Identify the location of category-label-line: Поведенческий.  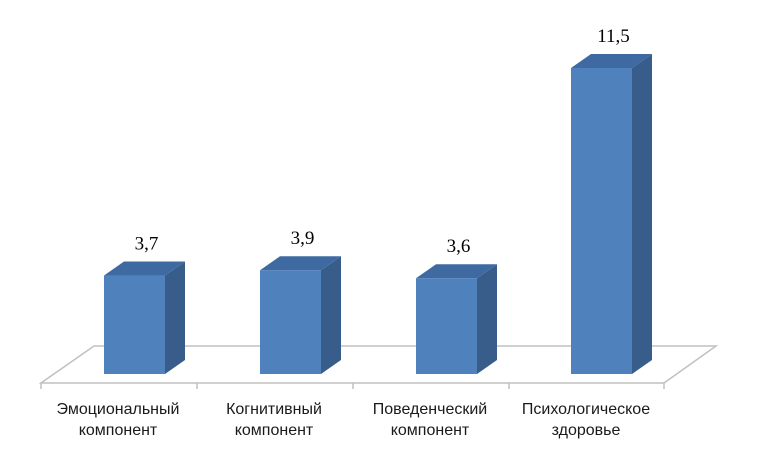
(430, 409).